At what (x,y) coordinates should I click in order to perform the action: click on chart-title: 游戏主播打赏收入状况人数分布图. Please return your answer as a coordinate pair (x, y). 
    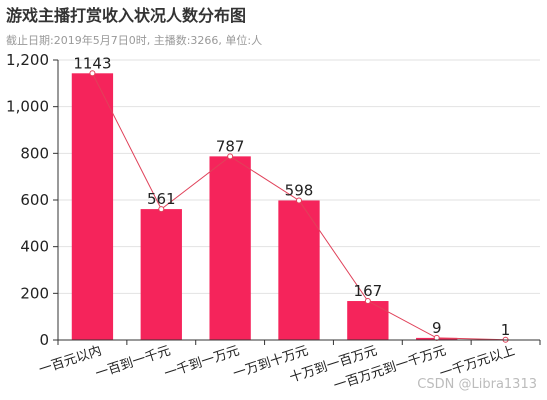
    Looking at the image, I should click on (126, 15).